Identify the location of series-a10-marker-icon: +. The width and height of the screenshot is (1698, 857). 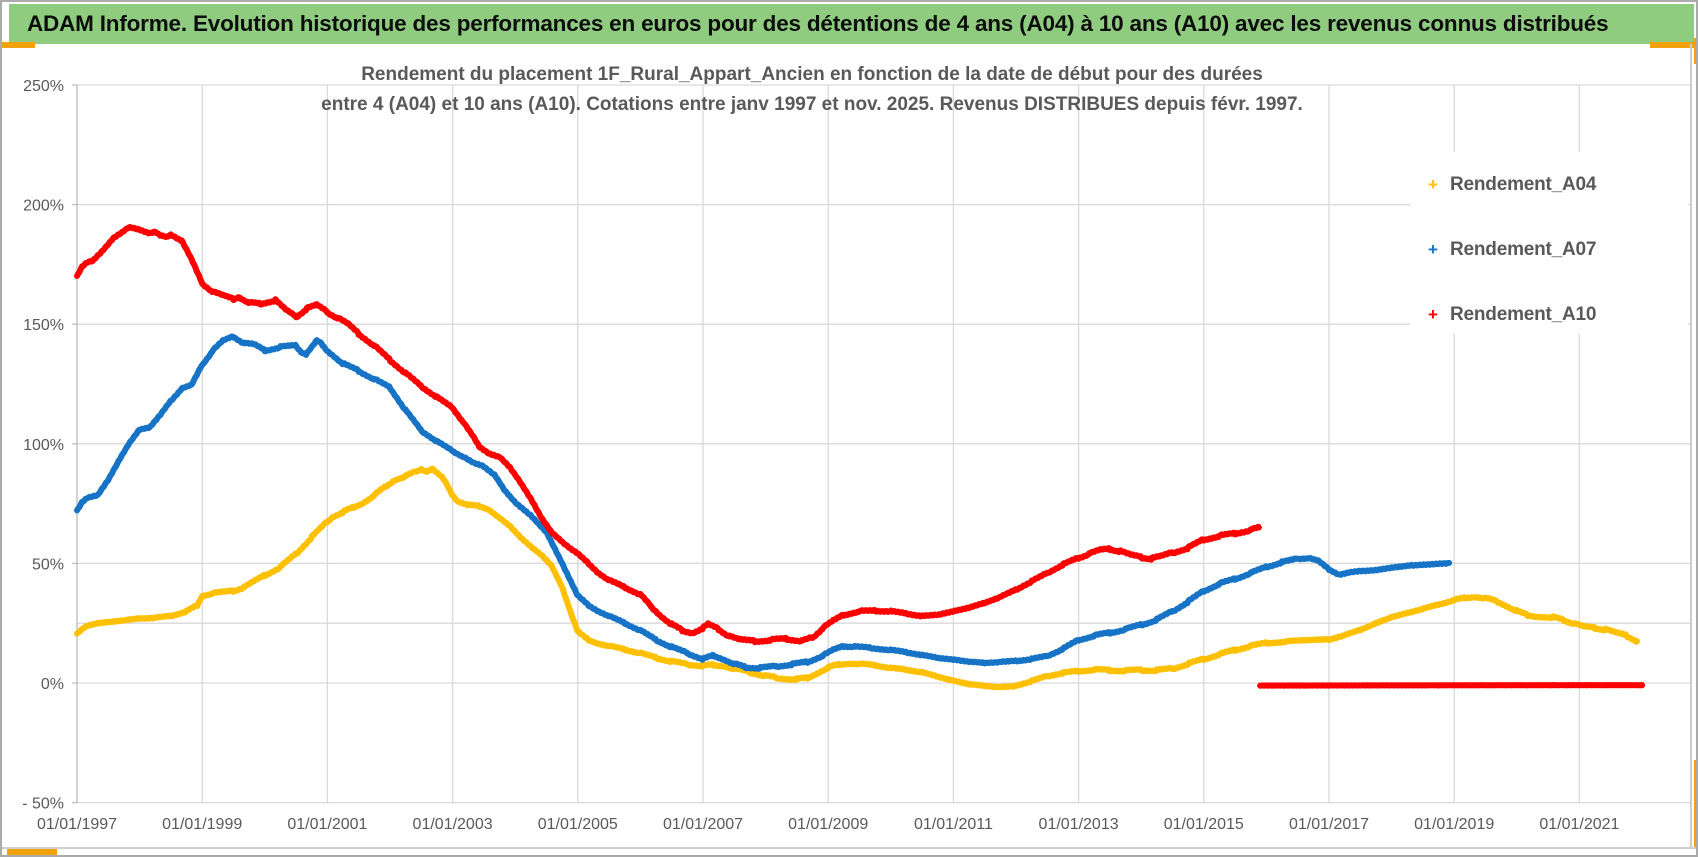
(1433, 314).